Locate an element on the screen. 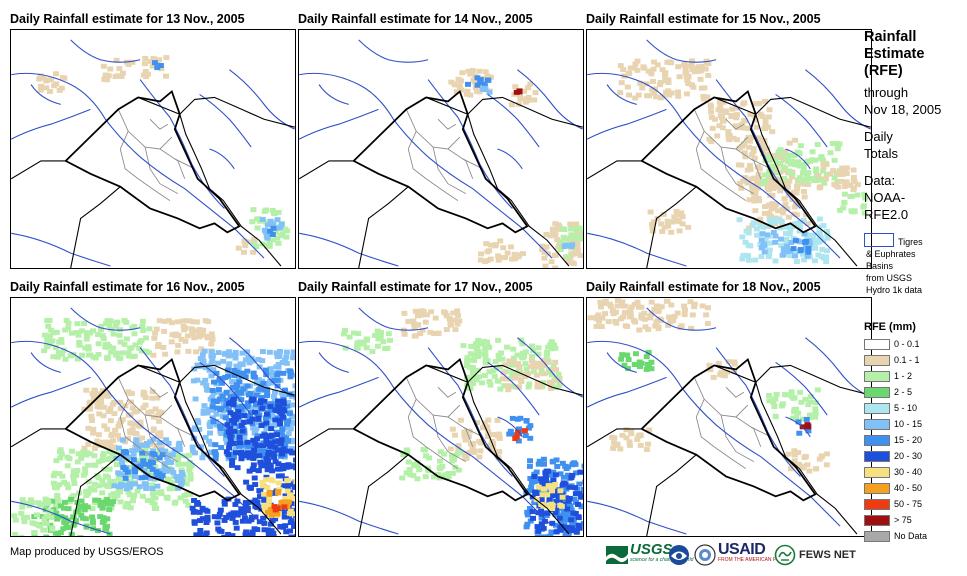 The image size is (967, 576). rainfall-map-nov17 is located at coordinates (441, 417).